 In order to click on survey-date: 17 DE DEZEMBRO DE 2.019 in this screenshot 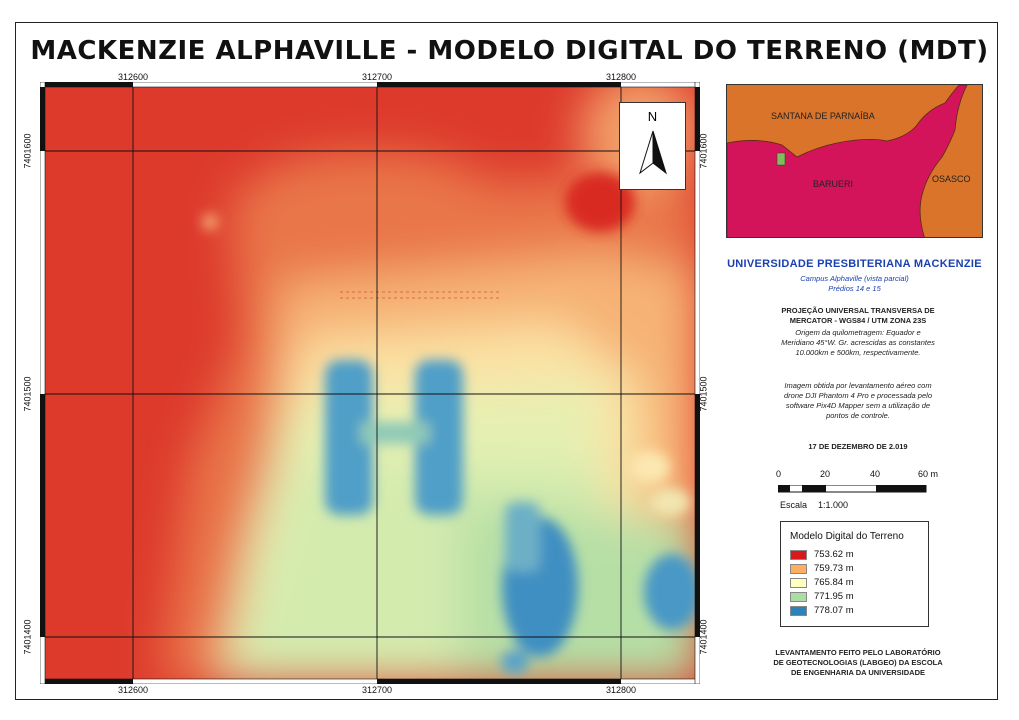, I will do `click(858, 446)`.